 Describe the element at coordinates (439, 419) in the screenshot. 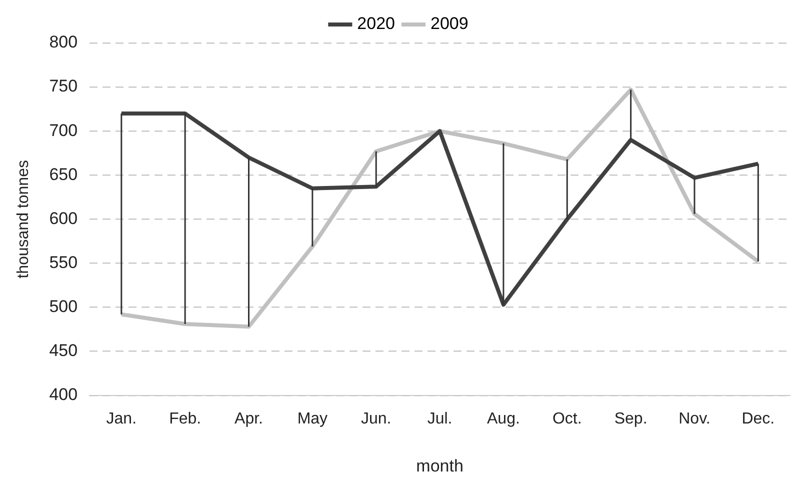

I see `x-tick-label: Jul.` at that location.